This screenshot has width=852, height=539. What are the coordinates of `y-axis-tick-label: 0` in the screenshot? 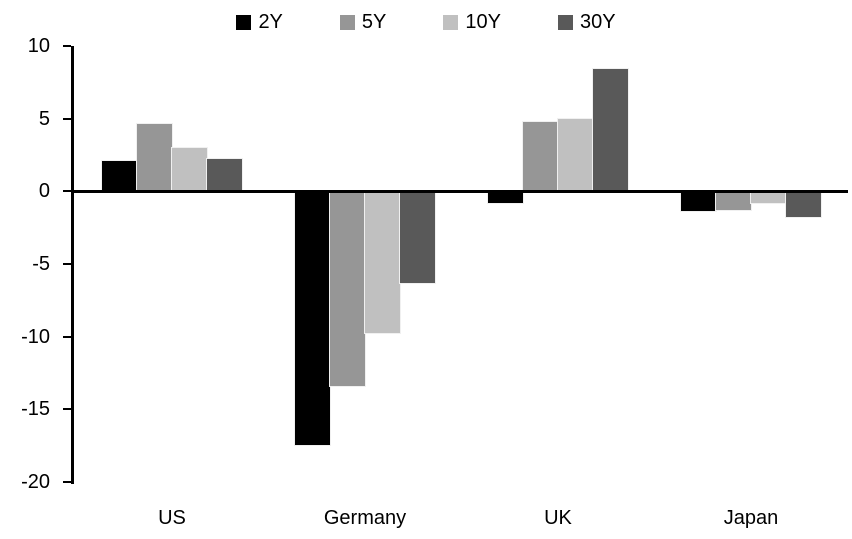 It's located at (44, 191).